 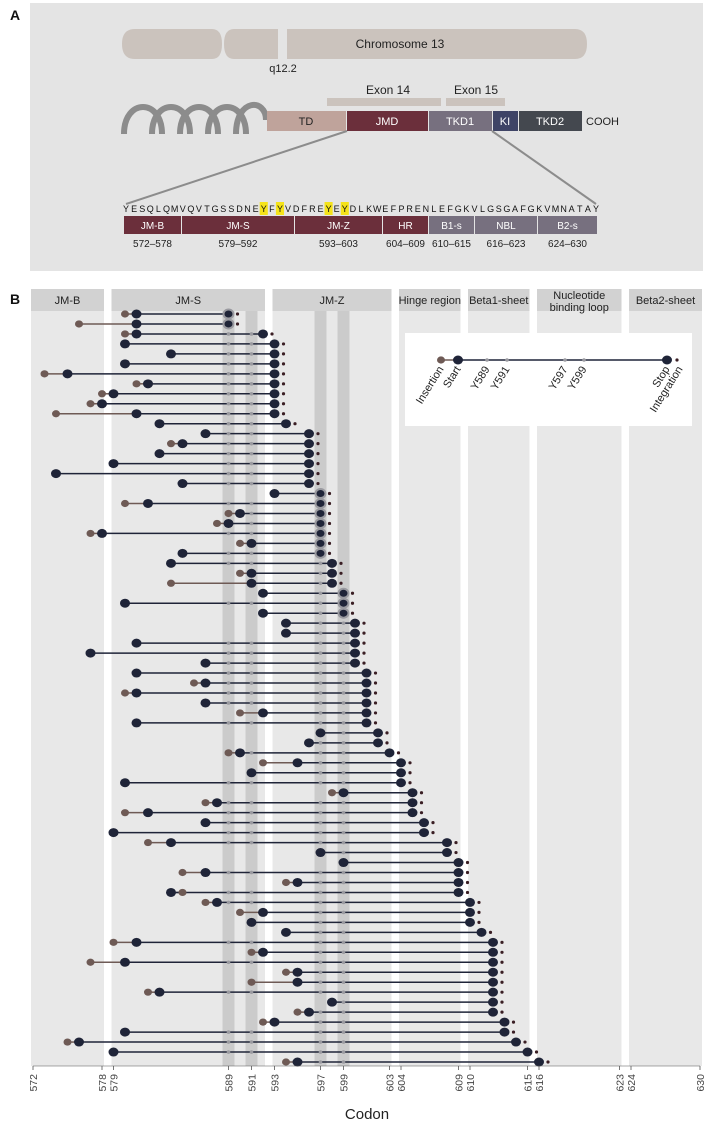 I want to click on subdomain-range: 579–592, so click(x=238, y=244).